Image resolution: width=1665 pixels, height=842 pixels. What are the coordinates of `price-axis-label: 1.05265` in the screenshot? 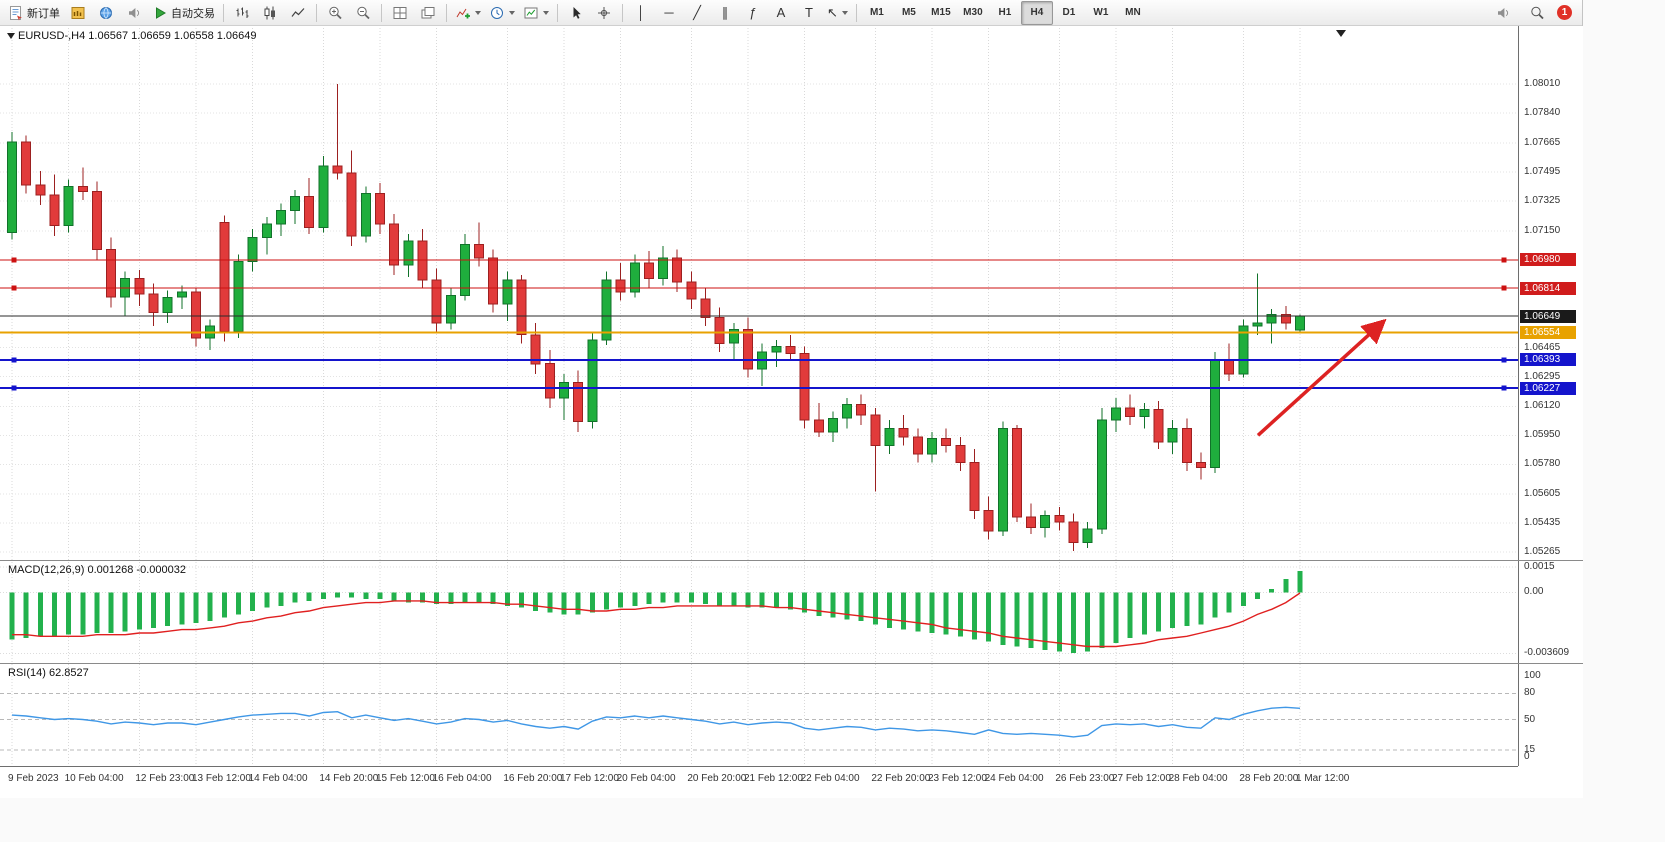 It's located at (1542, 552).